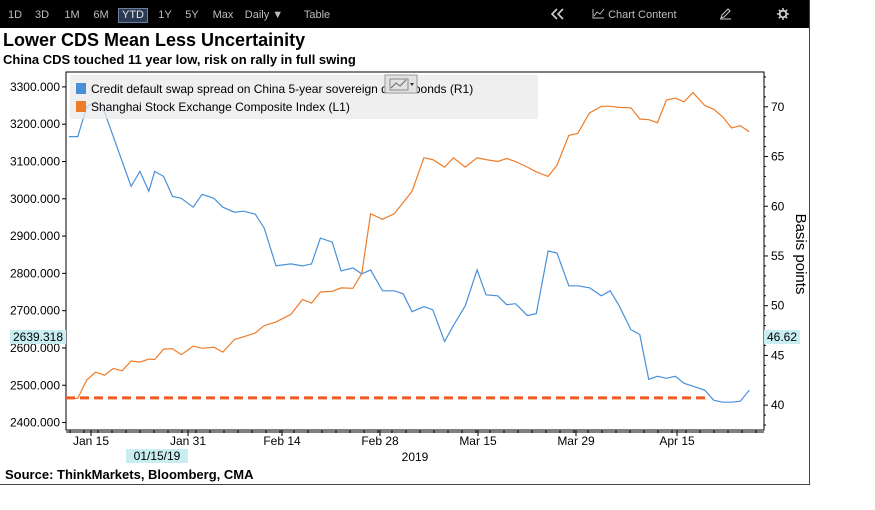 This screenshot has height=510, width=875. Describe the element at coordinates (35, 385) in the screenshot. I see `left-axis-tick-label: 2500.000` at that location.